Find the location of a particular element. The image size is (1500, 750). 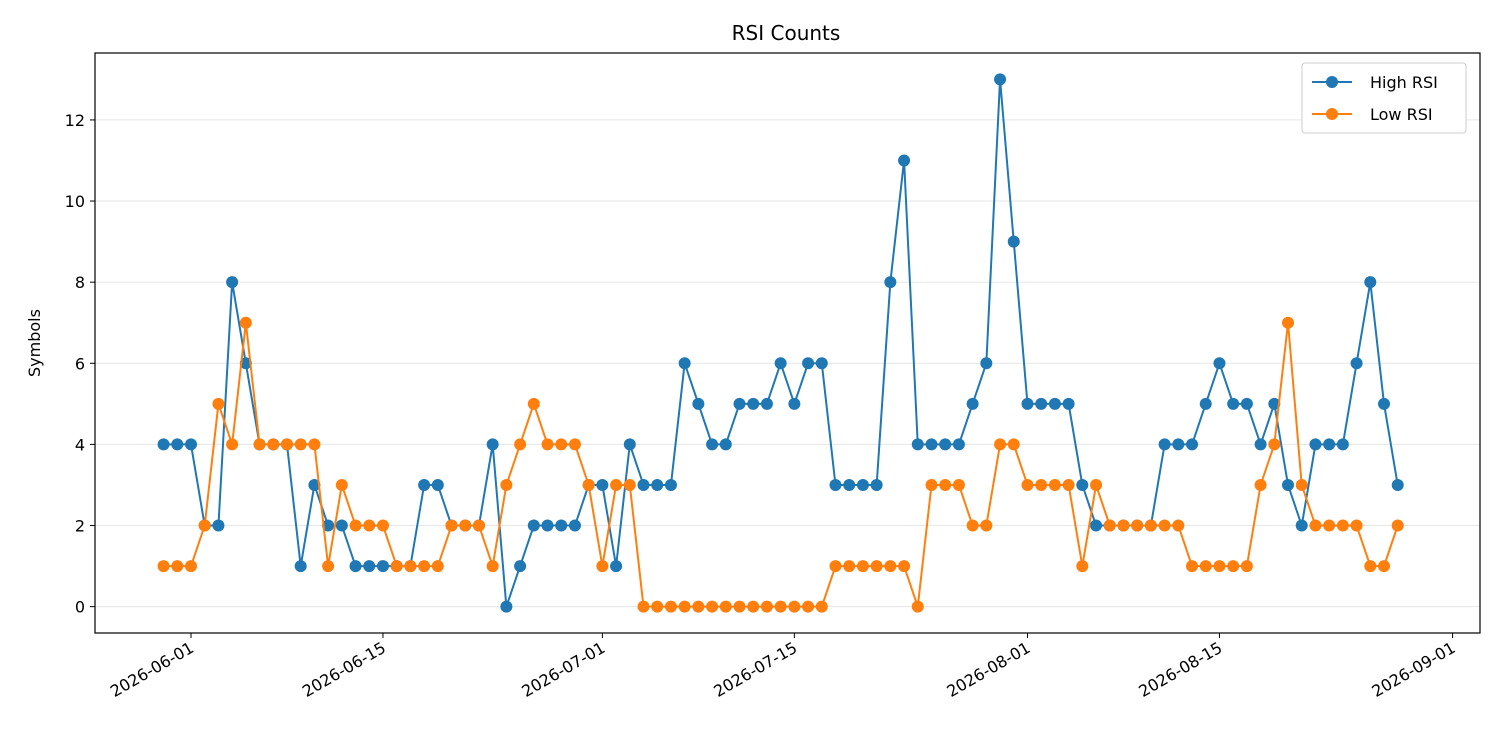

legend-entry-high-rsi: High RSI is located at coordinates (1375, 82).